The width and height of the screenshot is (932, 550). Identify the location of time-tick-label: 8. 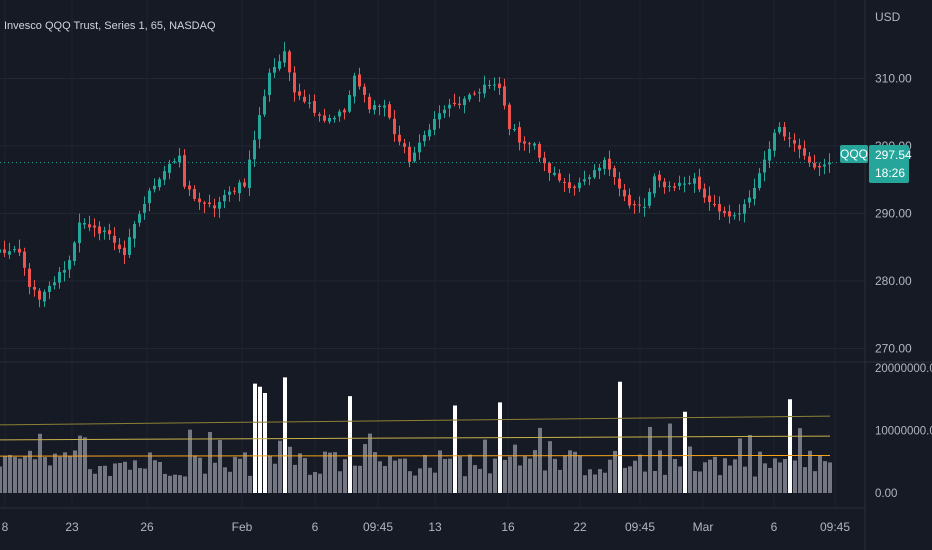
(5, 527).